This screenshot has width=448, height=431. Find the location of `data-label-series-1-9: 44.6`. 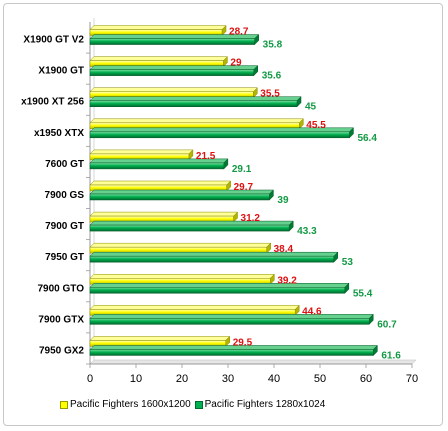

data-label-series-1-9: 44.6 is located at coordinates (312, 311).